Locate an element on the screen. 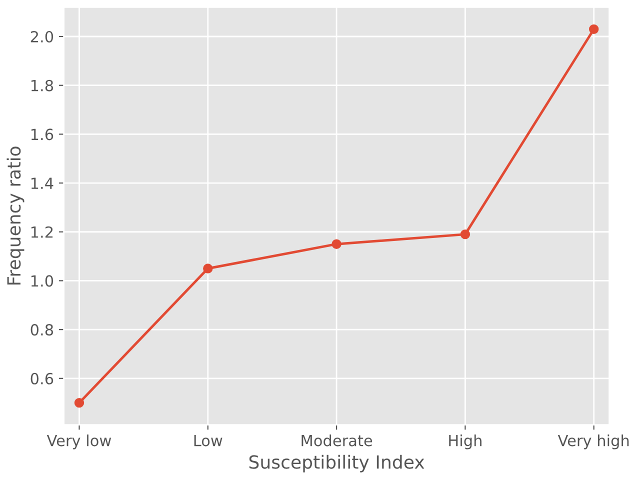 This screenshot has height=480, width=638. y-tick-label: 0.8 is located at coordinates (42, 330).